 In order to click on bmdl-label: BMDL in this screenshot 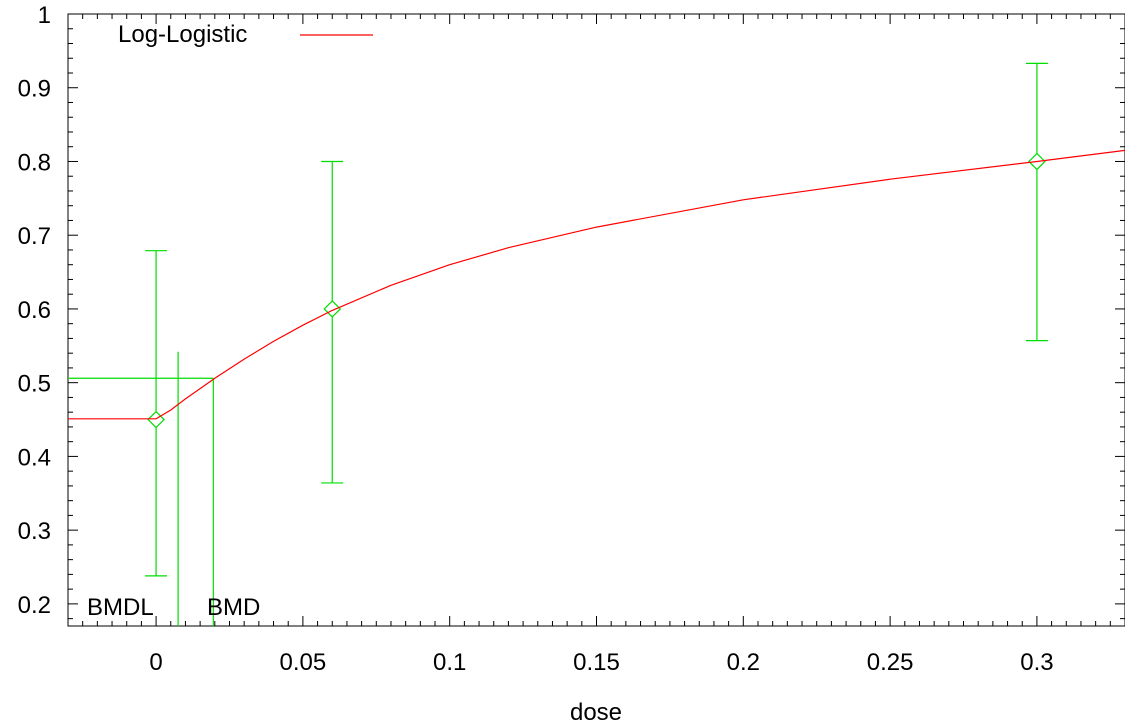, I will do `click(120, 607)`.